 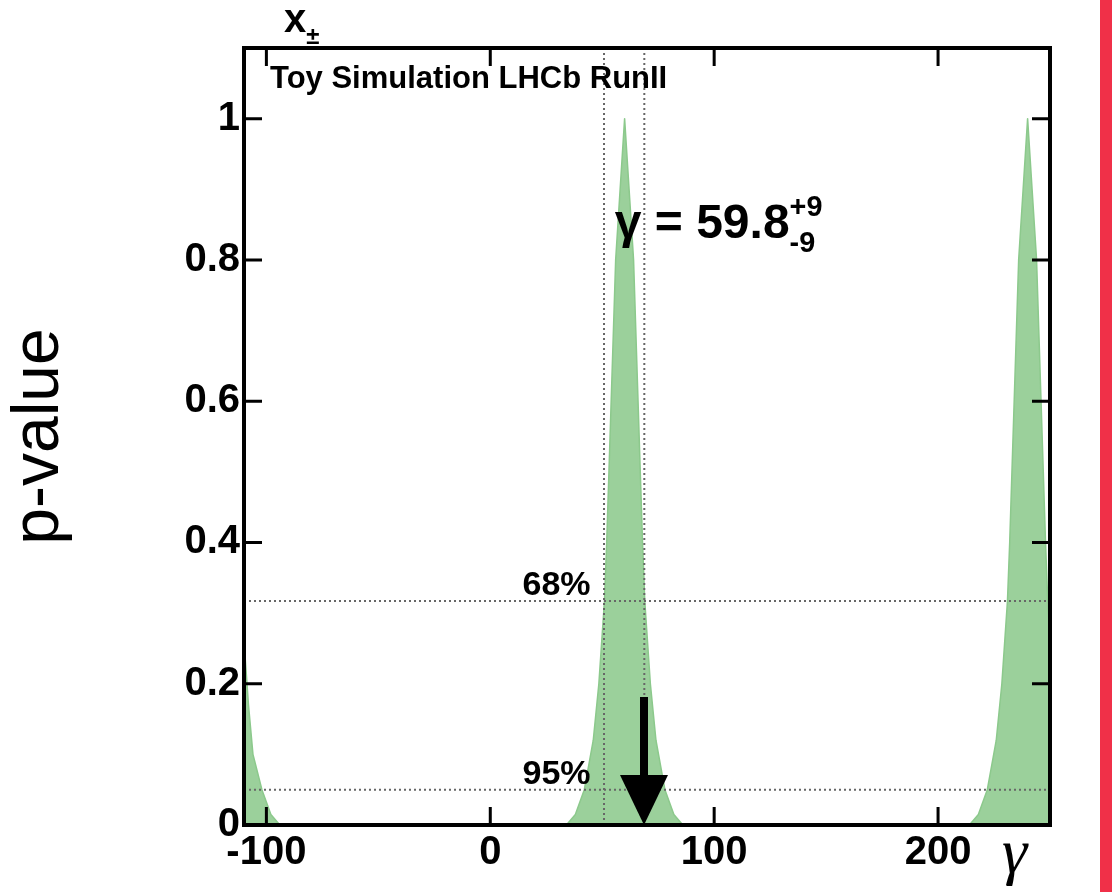 What do you see at coordinates (212, 539) in the screenshot?
I see `y-tick-label: 0.4` at bounding box center [212, 539].